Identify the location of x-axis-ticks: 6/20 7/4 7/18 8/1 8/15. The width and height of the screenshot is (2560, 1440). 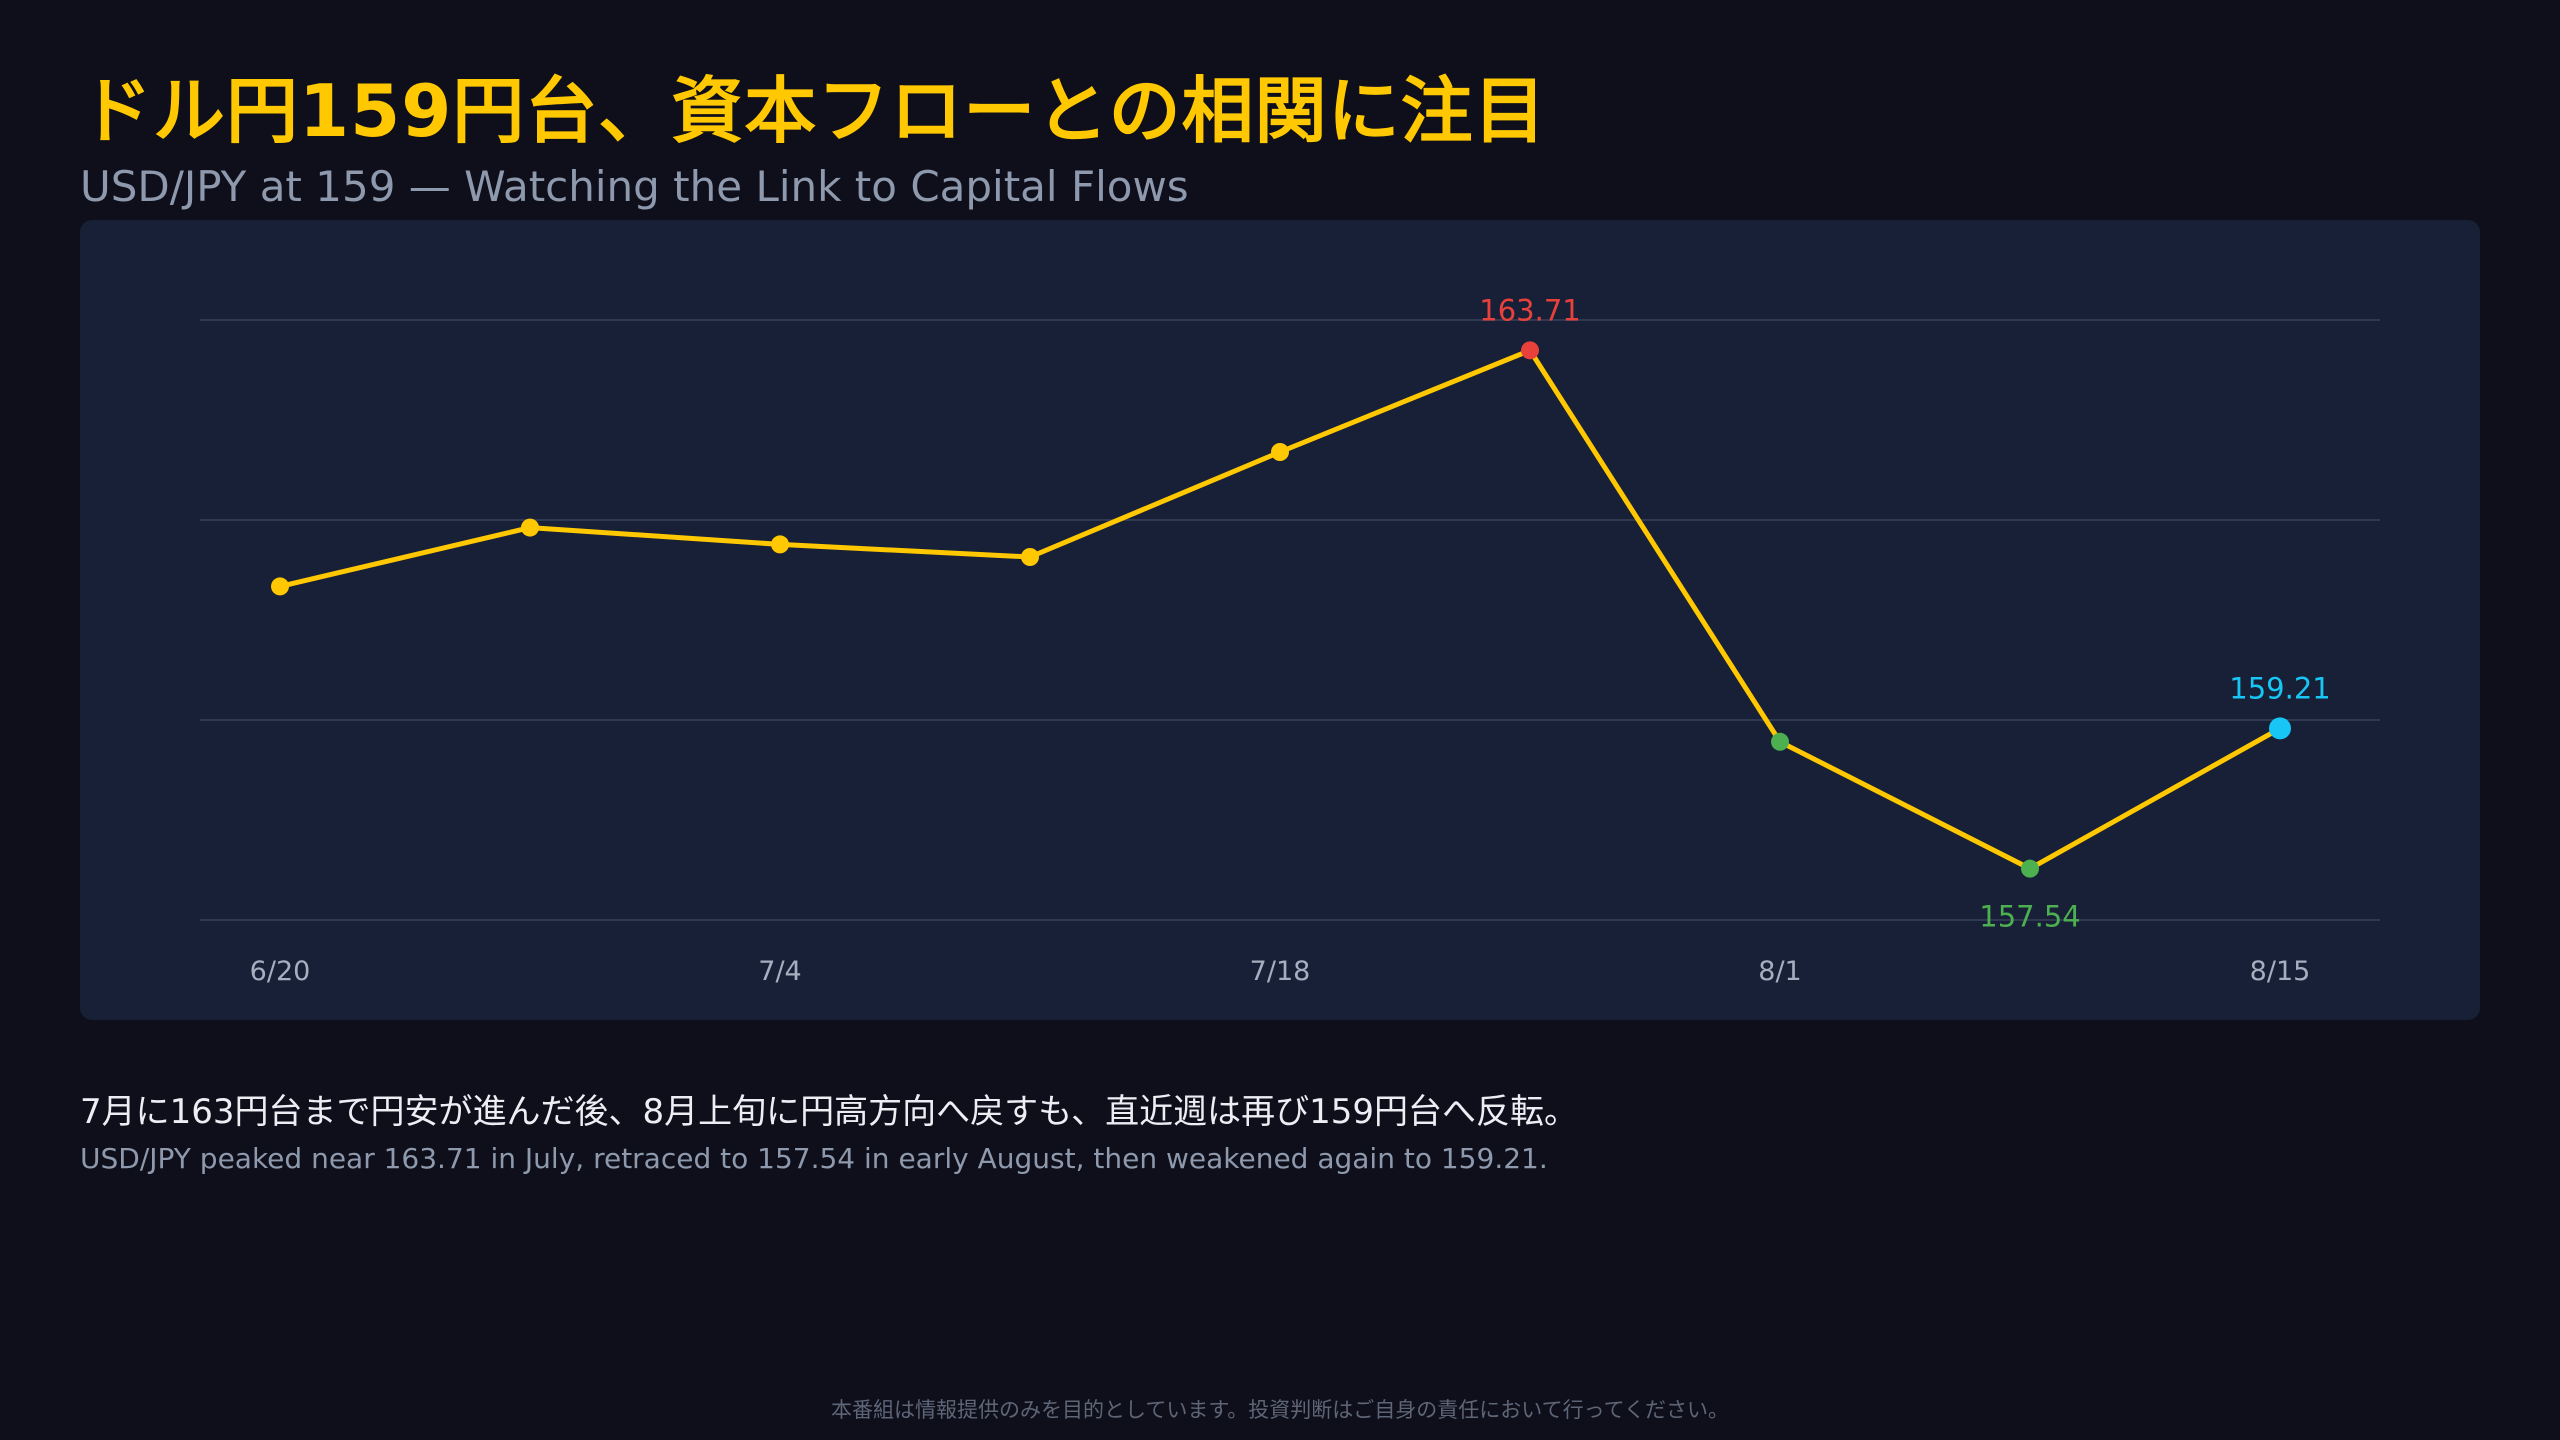
(1280, 971).